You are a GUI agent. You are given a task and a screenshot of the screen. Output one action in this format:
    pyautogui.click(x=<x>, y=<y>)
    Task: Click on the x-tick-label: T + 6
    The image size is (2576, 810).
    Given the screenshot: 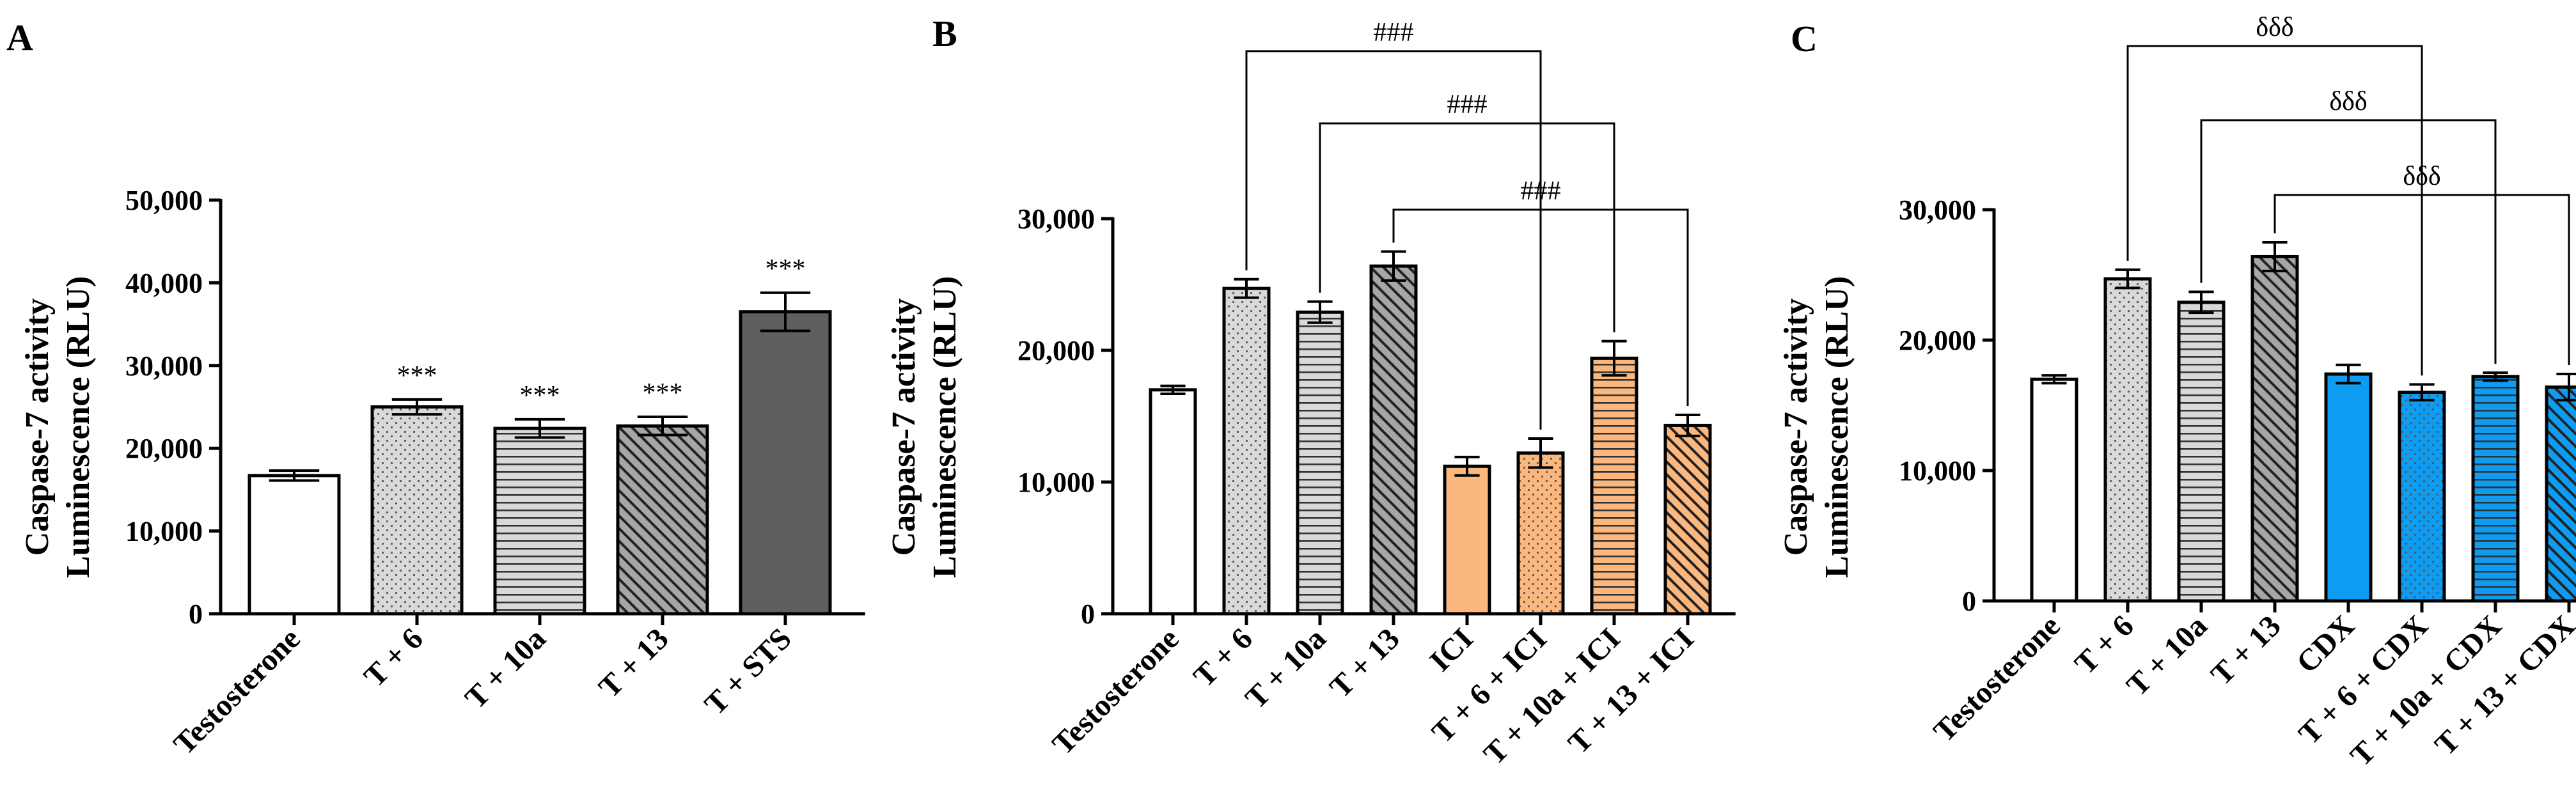 What is the action you would take?
    pyautogui.click(x=393, y=657)
    